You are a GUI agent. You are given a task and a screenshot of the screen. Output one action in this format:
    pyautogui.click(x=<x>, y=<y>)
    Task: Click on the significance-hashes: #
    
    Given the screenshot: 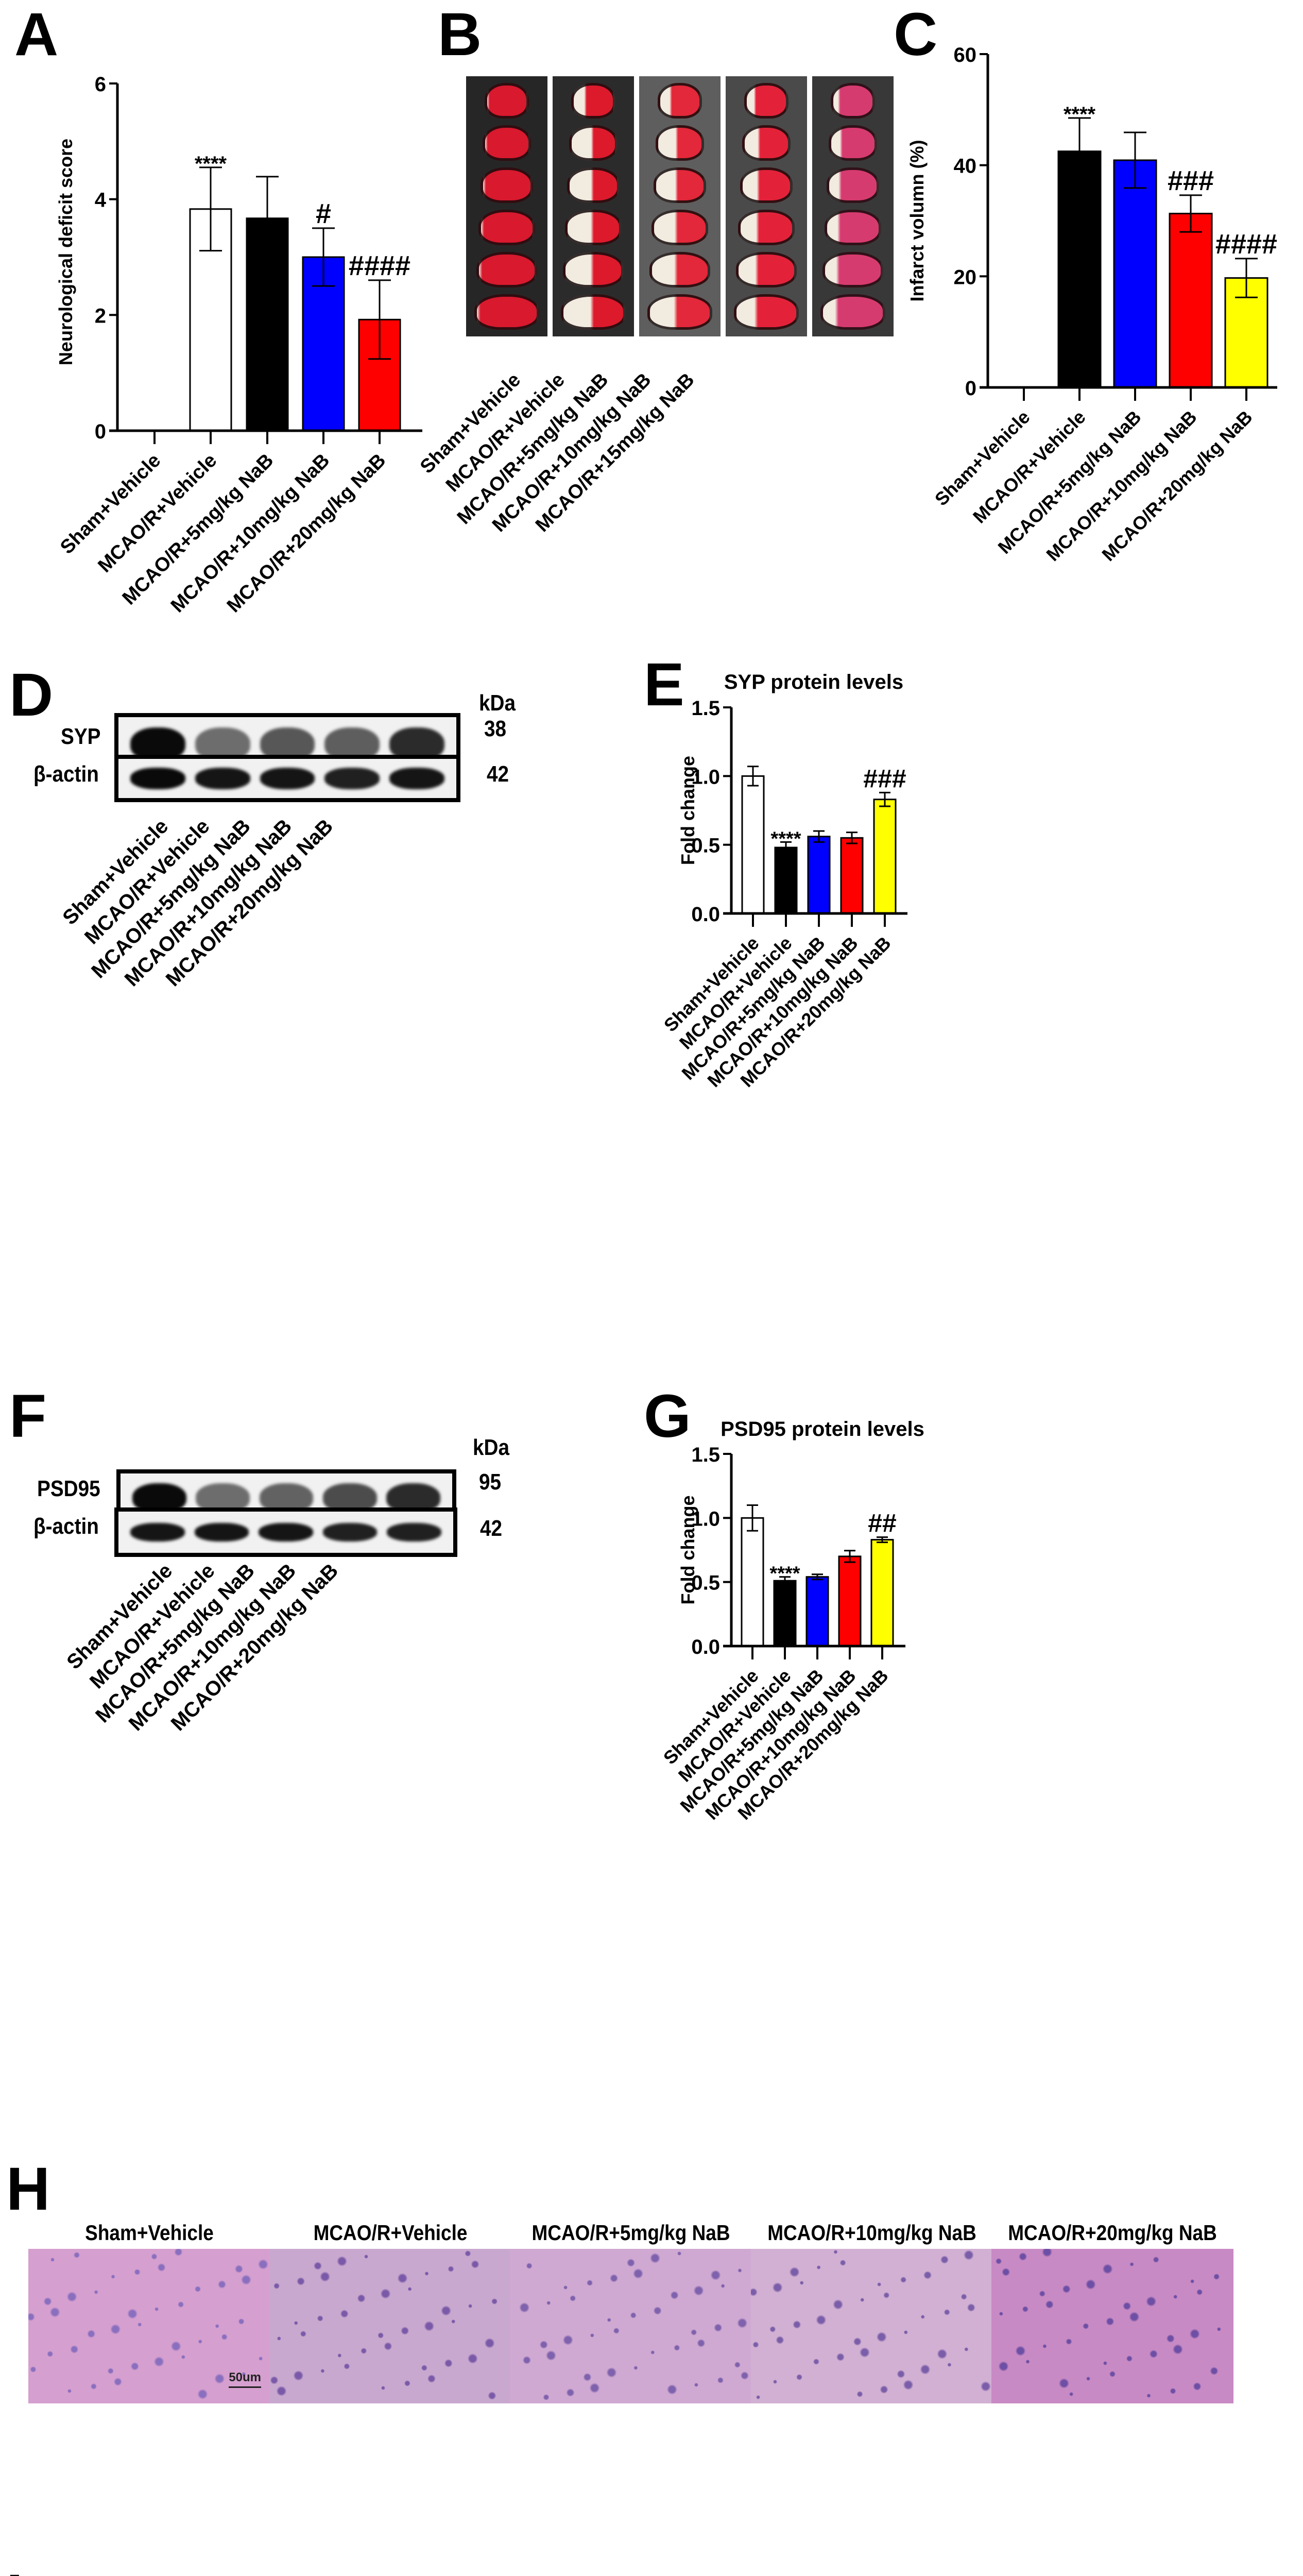 What is the action you would take?
    pyautogui.click(x=323, y=213)
    